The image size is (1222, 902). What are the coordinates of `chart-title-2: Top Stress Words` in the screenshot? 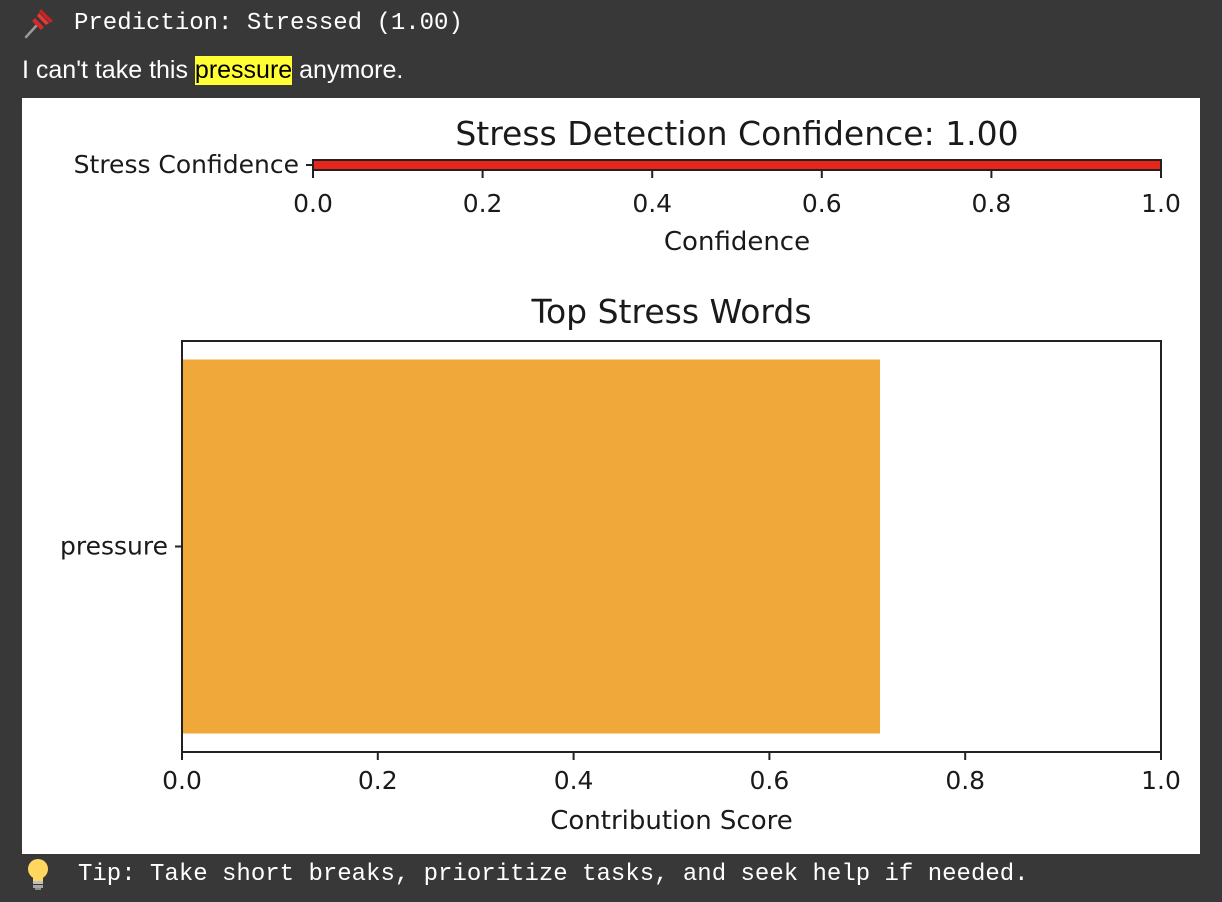 It's located at (670, 311).